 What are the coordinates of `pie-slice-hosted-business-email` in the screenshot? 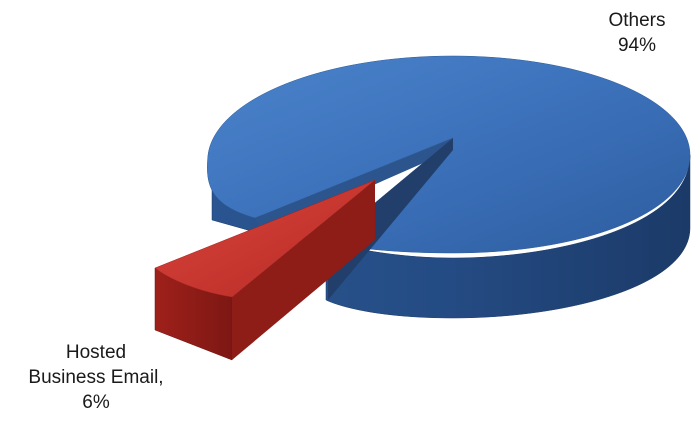 It's located at (265, 270).